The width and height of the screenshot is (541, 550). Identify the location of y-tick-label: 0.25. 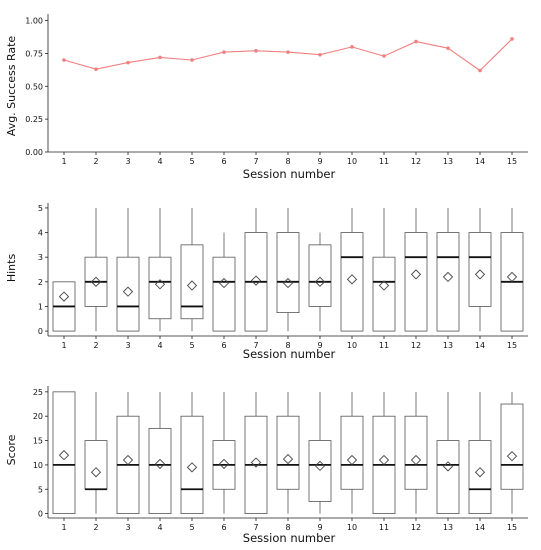
(34, 119).